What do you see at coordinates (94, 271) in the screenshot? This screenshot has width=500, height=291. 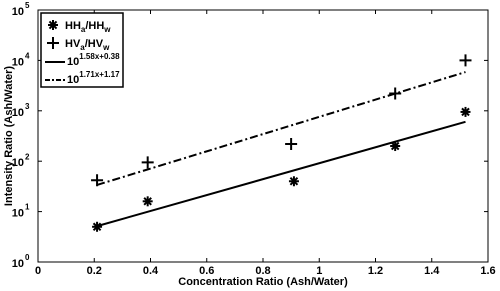 I see `x-tick-label: 0.2` at bounding box center [94, 271].